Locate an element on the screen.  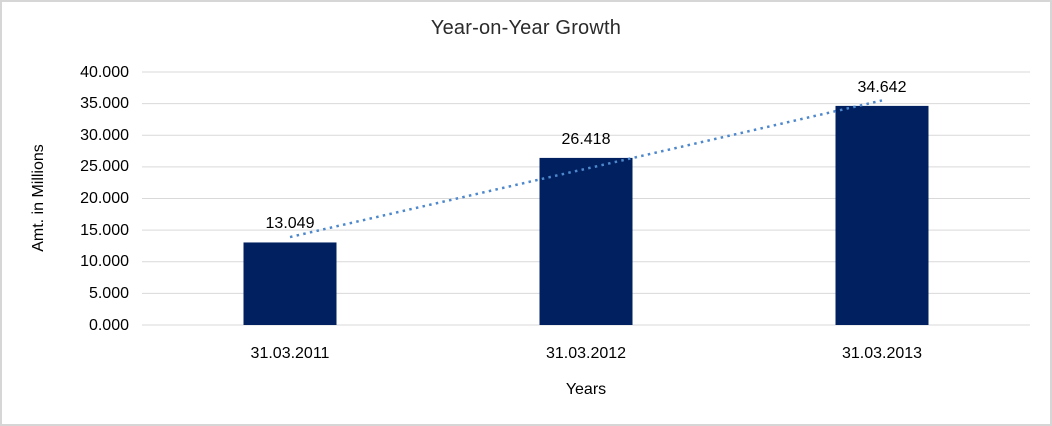
x-tick-label: 31.03.2012 is located at coordinates (586, 353).